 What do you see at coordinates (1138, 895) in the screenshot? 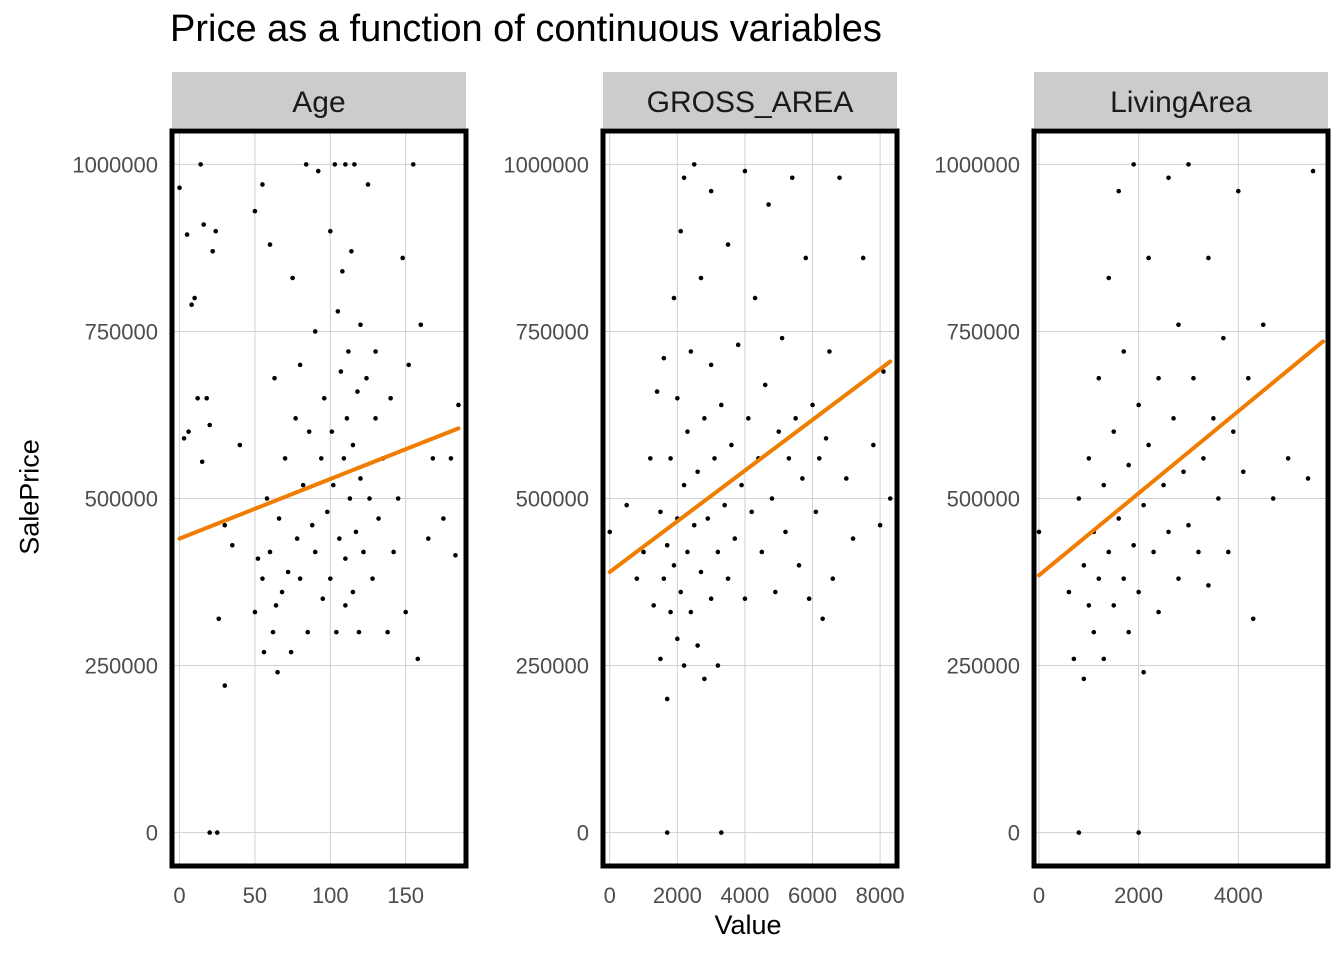
I see `x-tick-label: 2000` at bounding box center [1138, 895].